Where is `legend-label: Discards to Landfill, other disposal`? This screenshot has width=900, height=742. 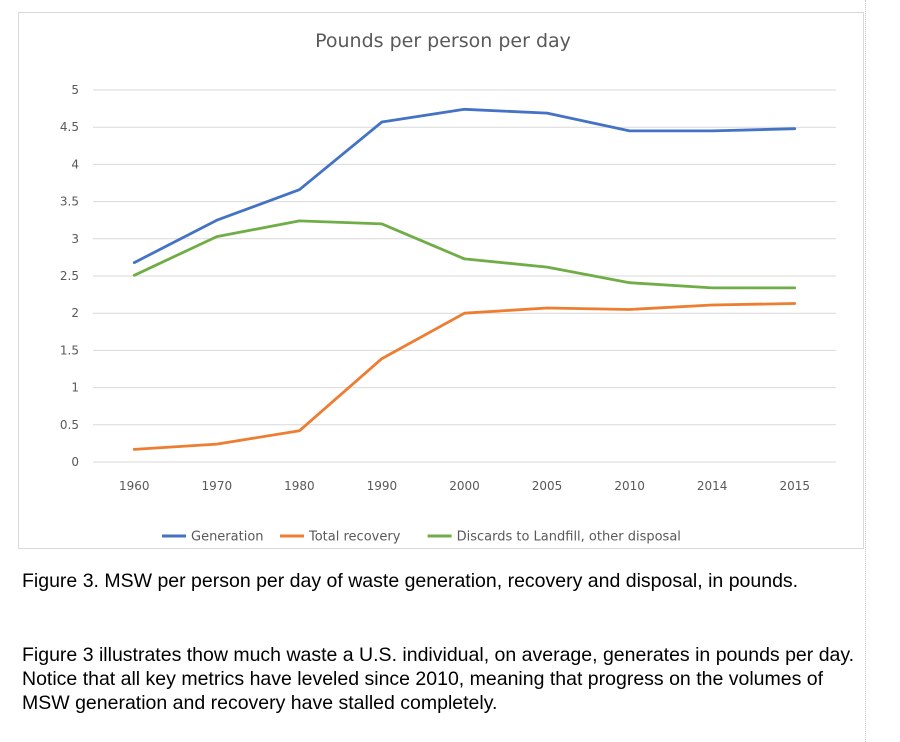 legend-label: Discards to Landfill, other disposal is located at coordinates (569, 537).